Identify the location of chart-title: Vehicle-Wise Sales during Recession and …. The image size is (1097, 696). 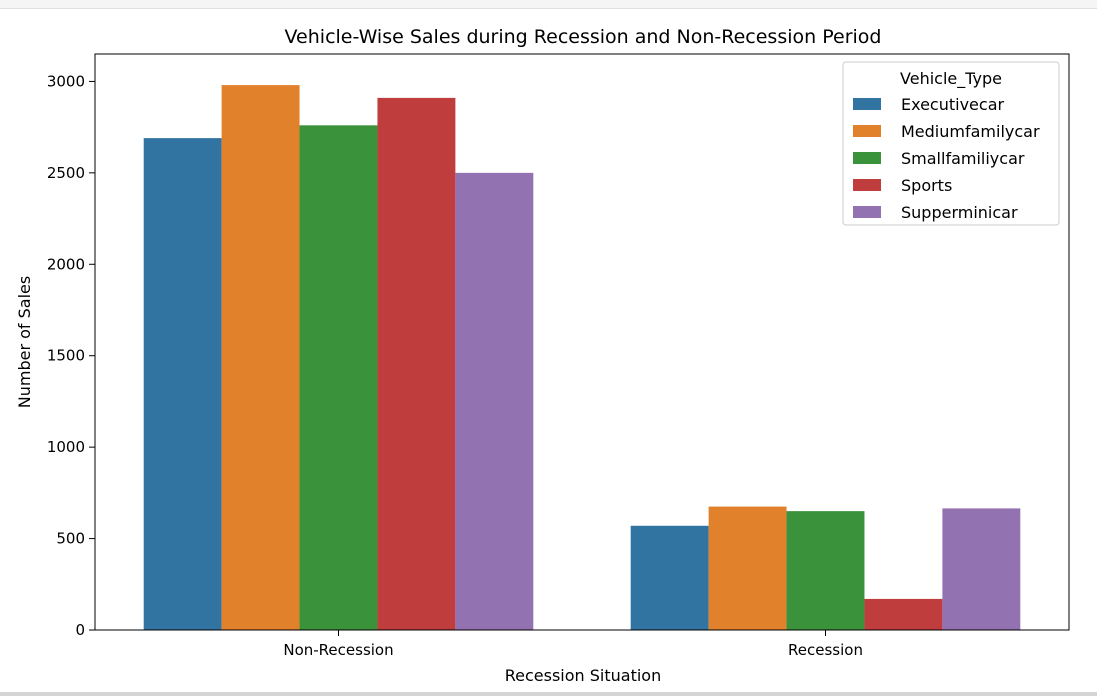
(583, 37).